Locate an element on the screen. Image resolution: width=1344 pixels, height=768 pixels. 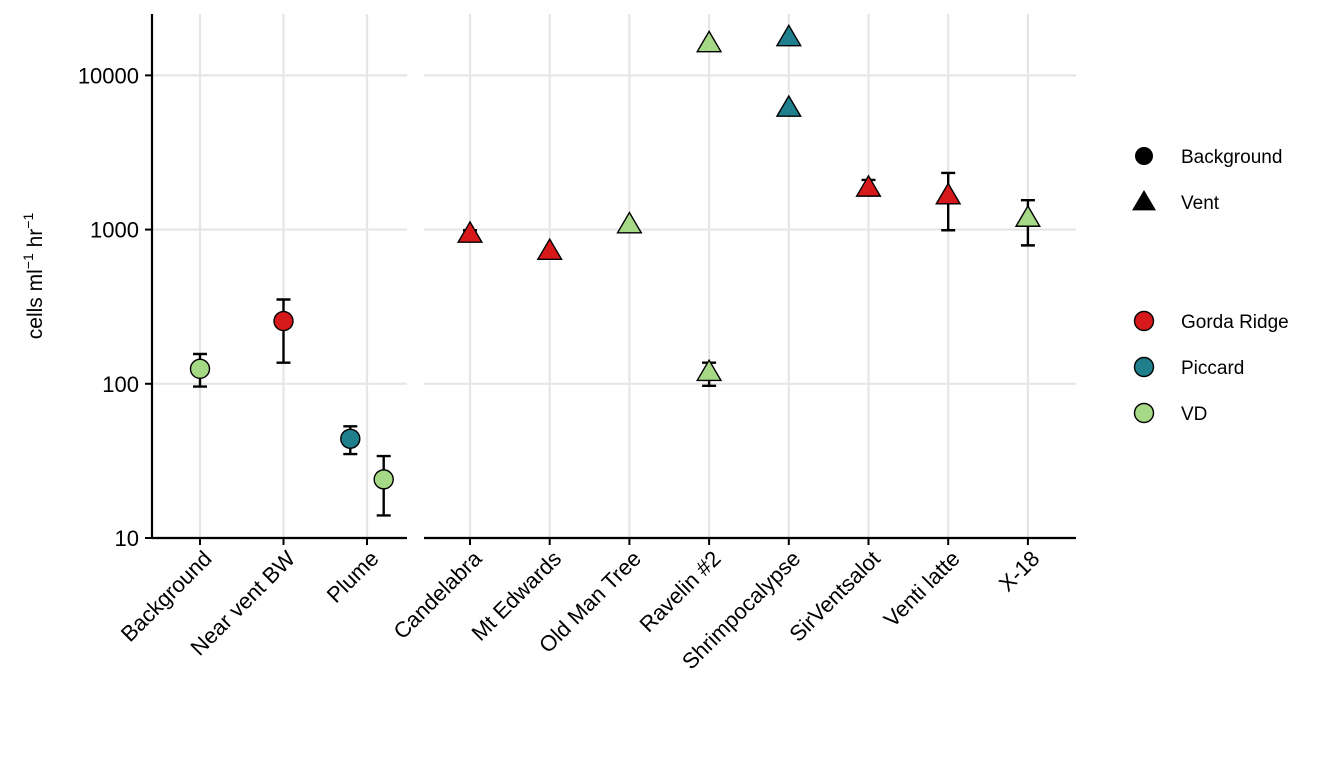
legend-shape: Background Vent is located at coordinates (1207, 180).